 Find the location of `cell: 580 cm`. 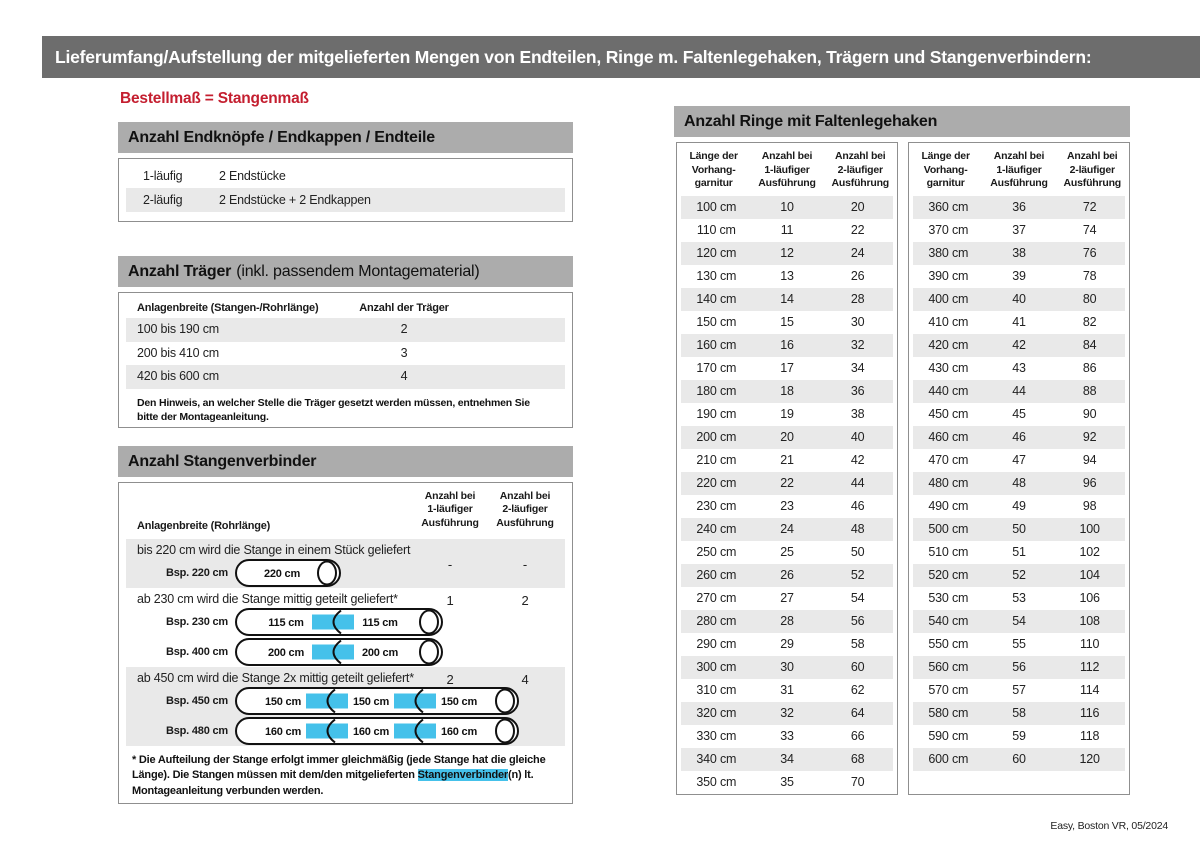

cell: 580 cm is located at coordinates (948, 713).